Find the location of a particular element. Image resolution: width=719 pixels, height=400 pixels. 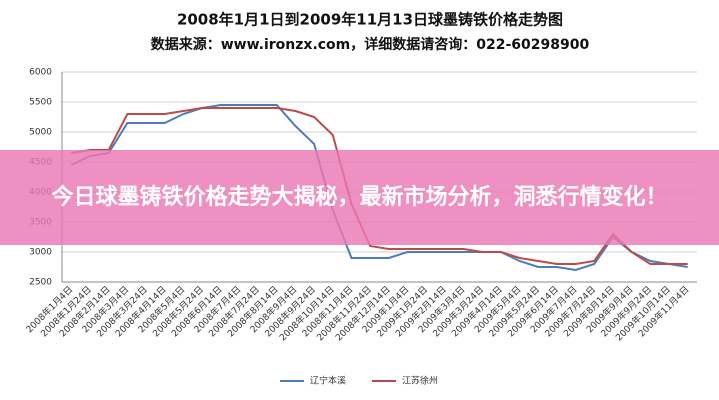

chart-title: 2008年1月1日到2009年11月13日球墨铸铁价格走势图 is located at coordinates (370, 20).